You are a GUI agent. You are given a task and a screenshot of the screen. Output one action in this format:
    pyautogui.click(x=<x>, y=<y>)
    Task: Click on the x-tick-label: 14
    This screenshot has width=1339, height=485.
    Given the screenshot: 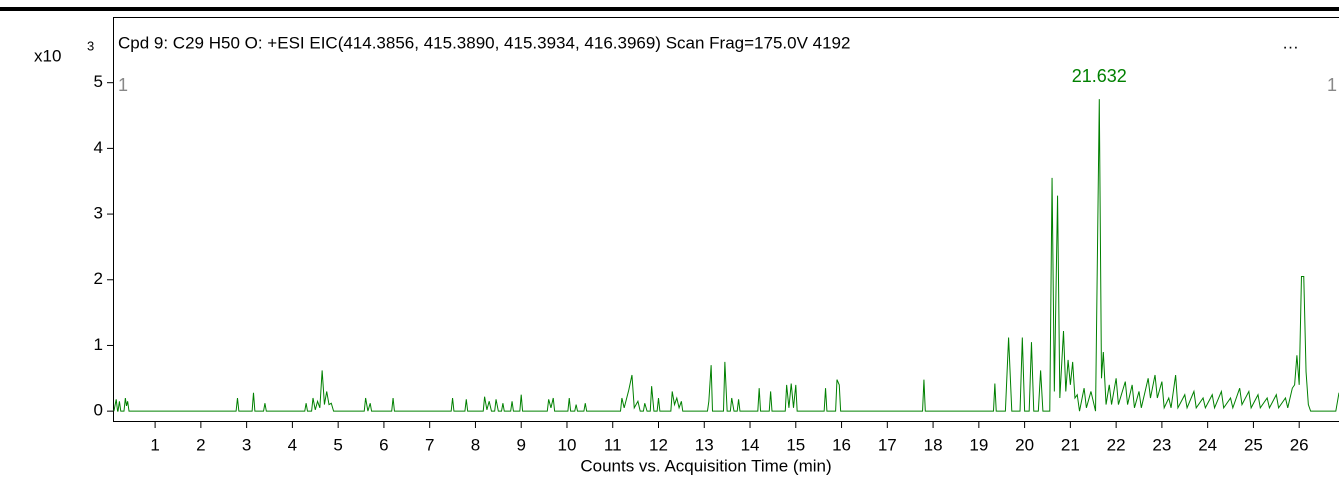 What is the action you would take?
    pyautogui.click(x=750, y=444)
    